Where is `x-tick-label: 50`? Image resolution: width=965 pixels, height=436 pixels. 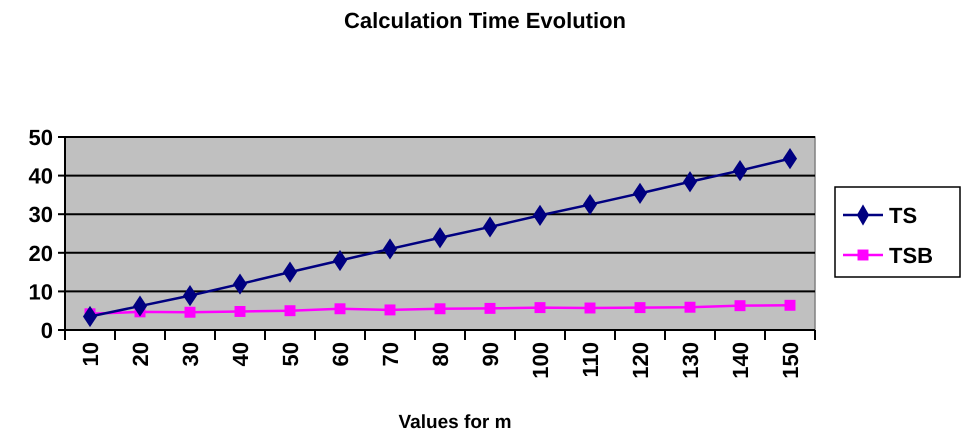 x-tick-label: 50 is located at coordinates (290, 354).